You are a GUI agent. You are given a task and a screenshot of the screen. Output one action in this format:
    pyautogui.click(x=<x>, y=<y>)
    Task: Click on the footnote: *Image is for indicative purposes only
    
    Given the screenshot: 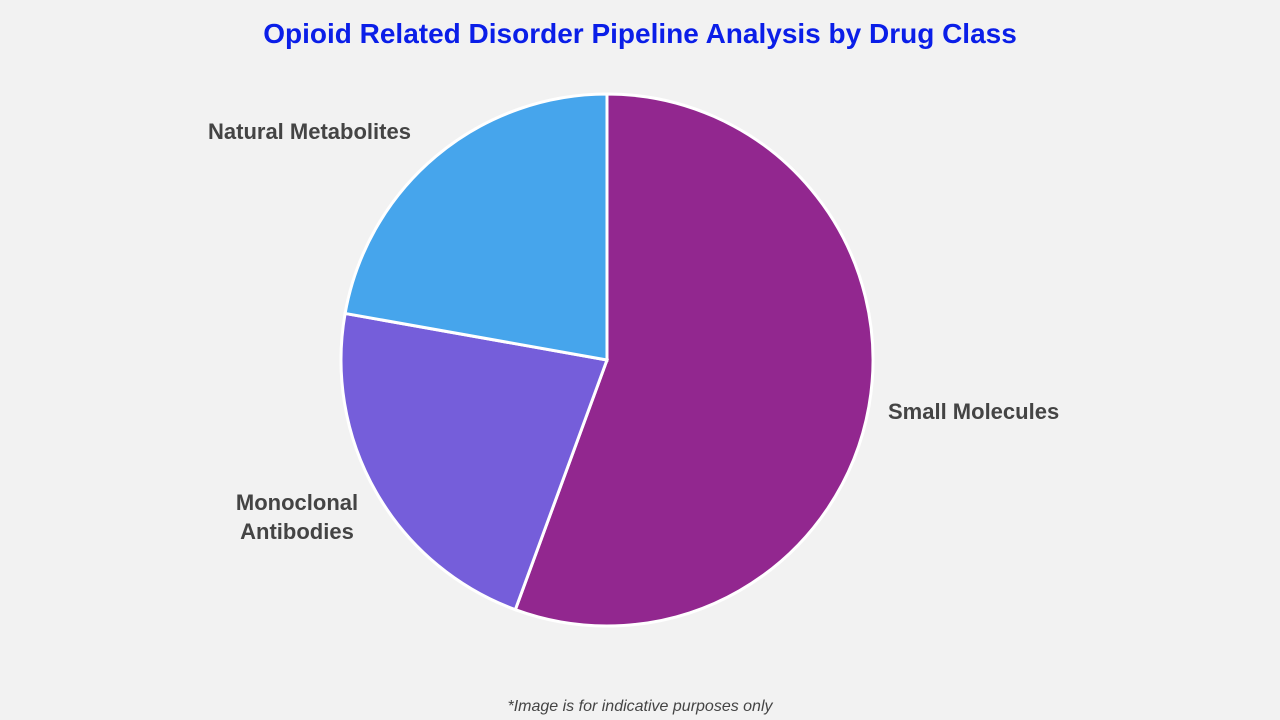 What is the action you would take?
    pyautogui.click(x=640, y=706)
    